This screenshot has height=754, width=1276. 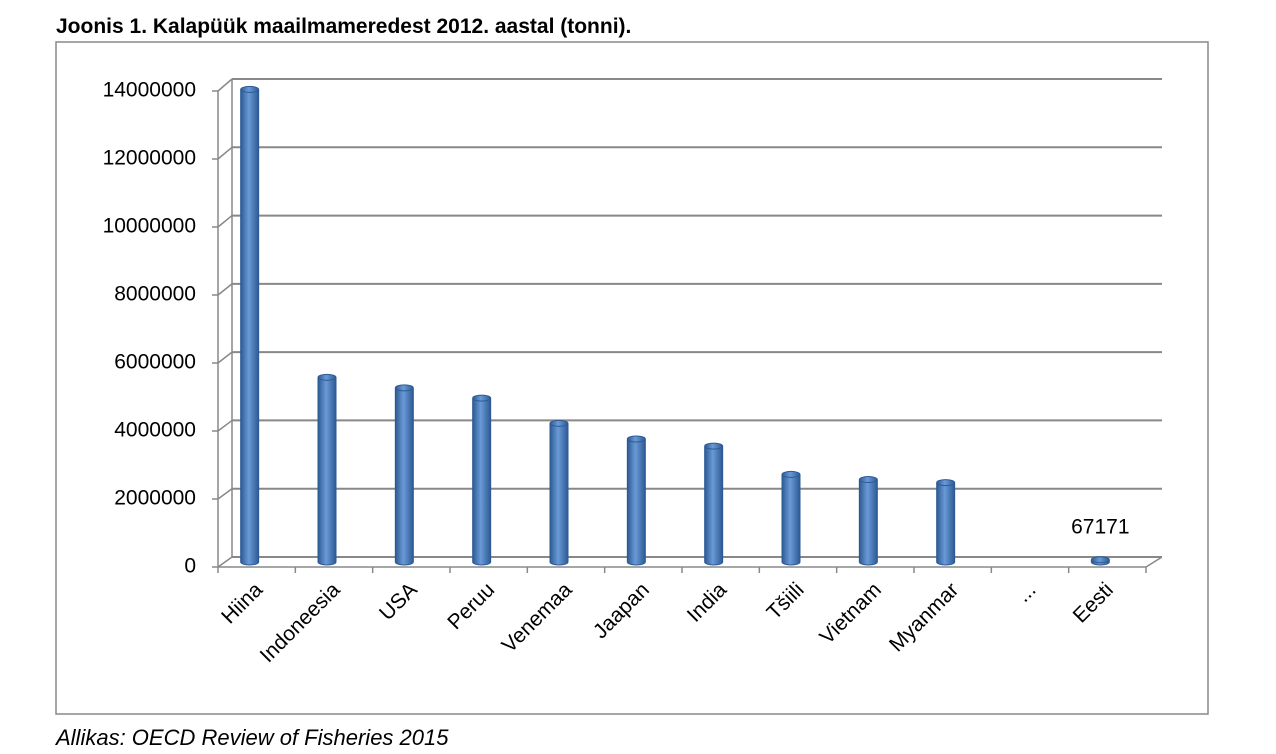 I want to click on x-tick-label: Vietnam, so click(x=850, y=613).